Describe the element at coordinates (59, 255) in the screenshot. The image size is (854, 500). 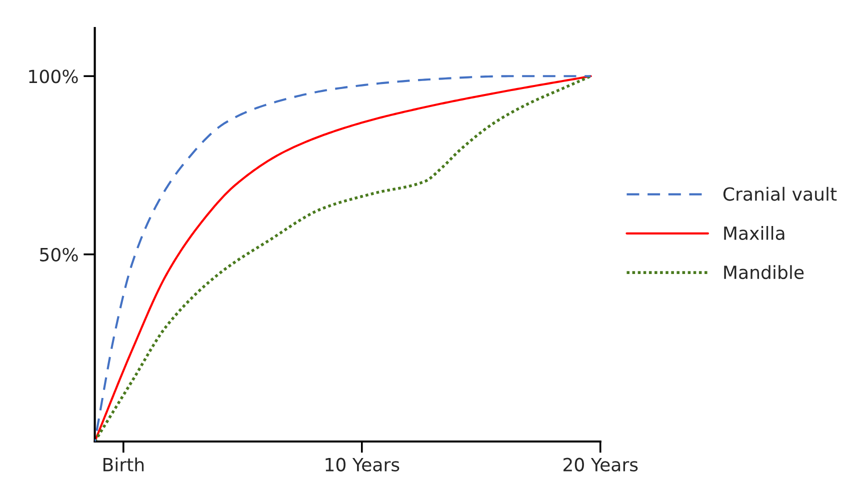
I see `y-tick-label: 50%` at that location.